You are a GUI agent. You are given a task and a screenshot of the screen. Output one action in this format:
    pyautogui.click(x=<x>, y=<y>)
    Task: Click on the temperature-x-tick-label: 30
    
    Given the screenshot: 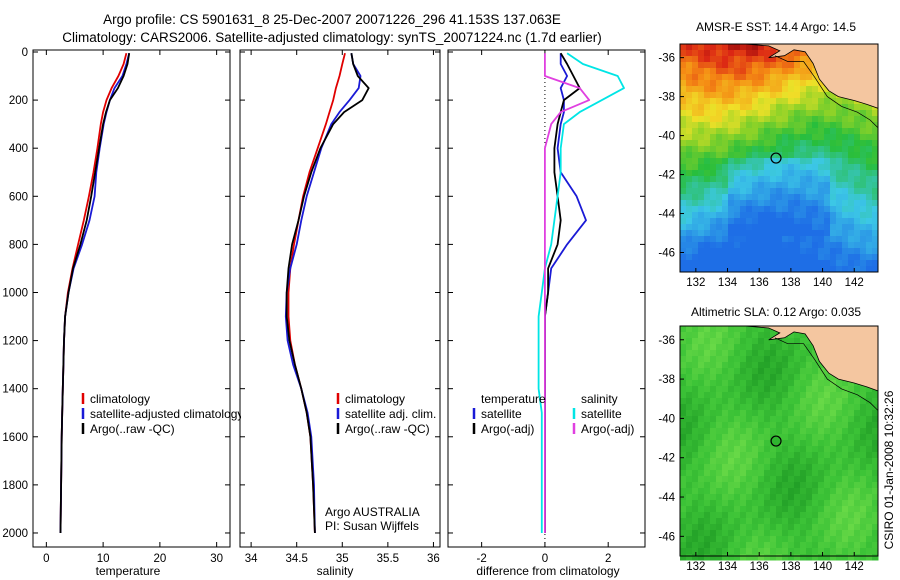 What is the action you would take?
    pyautogui.click(x=216, y=559)
    